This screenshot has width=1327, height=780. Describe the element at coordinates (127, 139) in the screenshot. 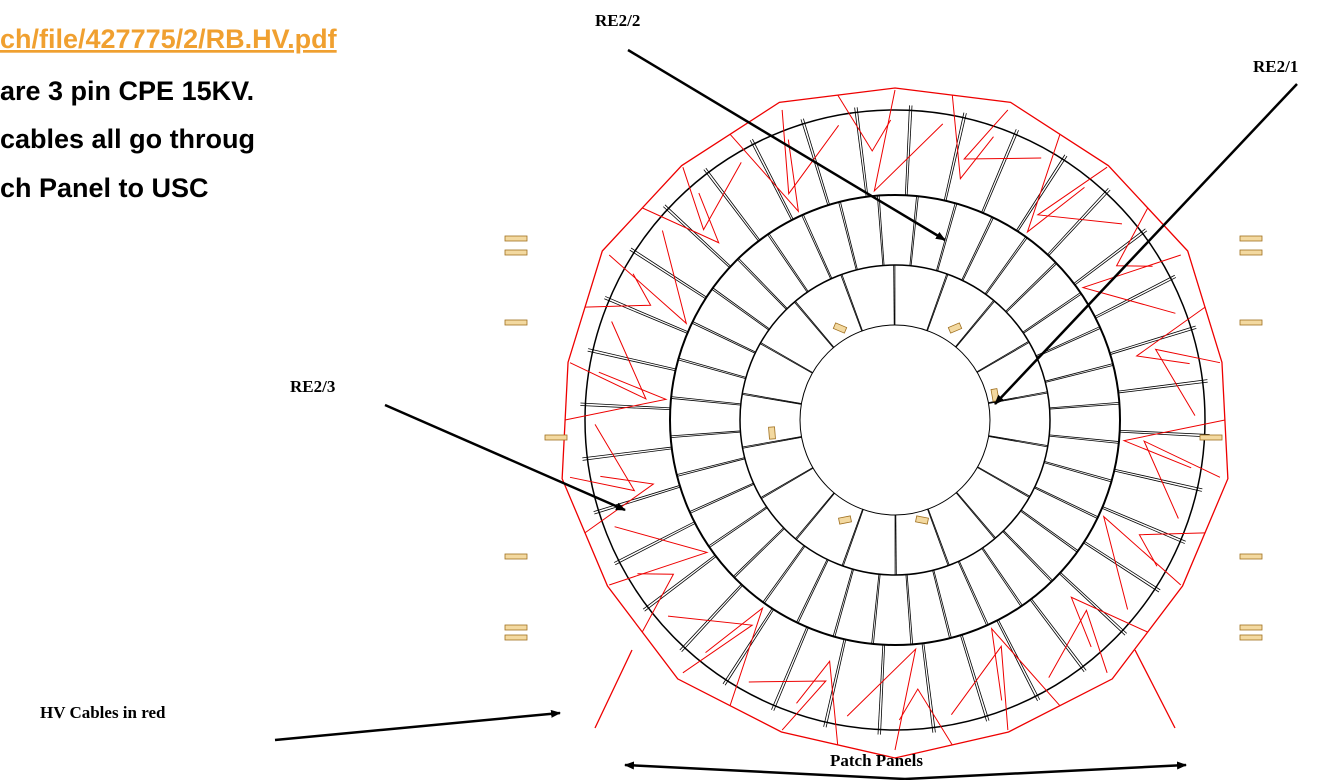

I see `text-line: cables all go throug` at that location.